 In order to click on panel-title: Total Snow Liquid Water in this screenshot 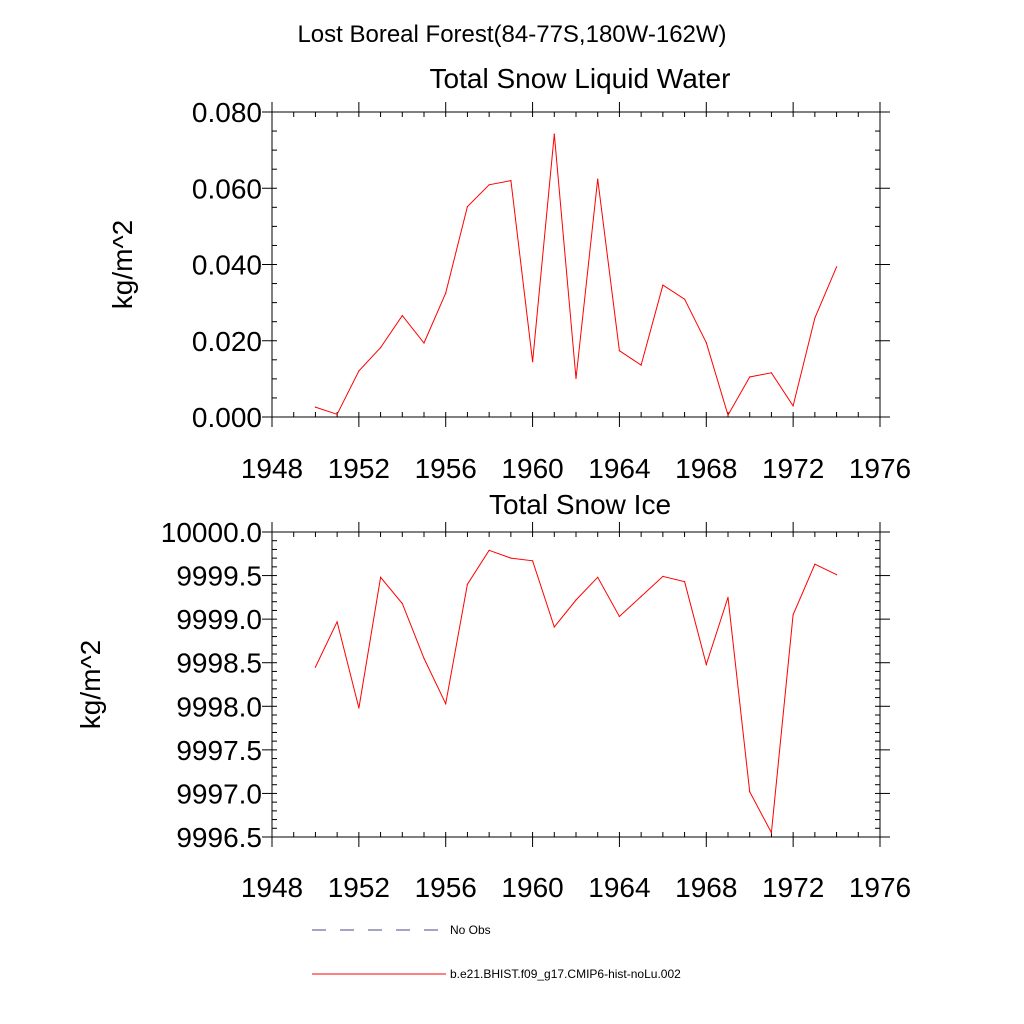, I will do `click(580, 78)`.